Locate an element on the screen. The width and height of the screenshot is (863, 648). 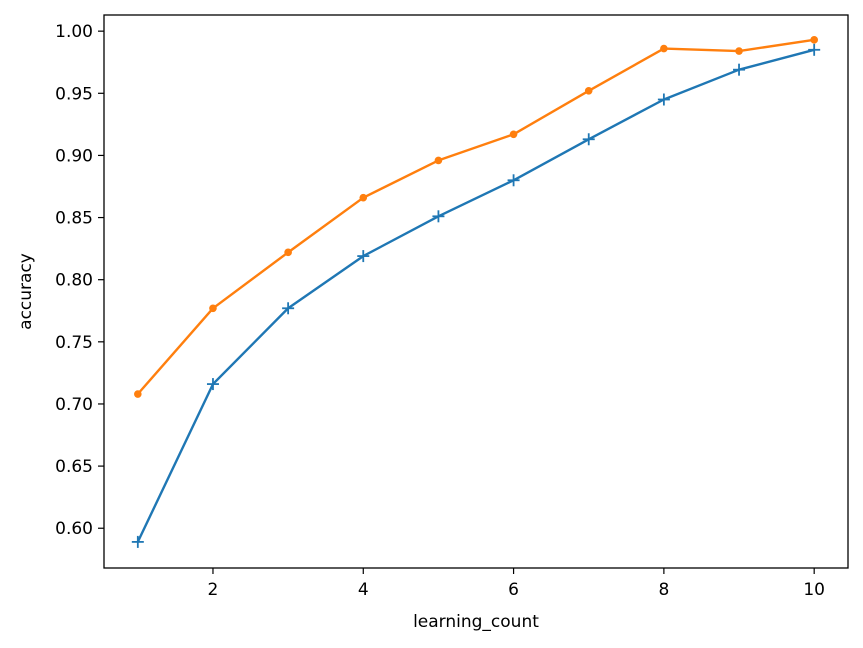
x-tick-label: 6 is located at coordinates (513, 590).